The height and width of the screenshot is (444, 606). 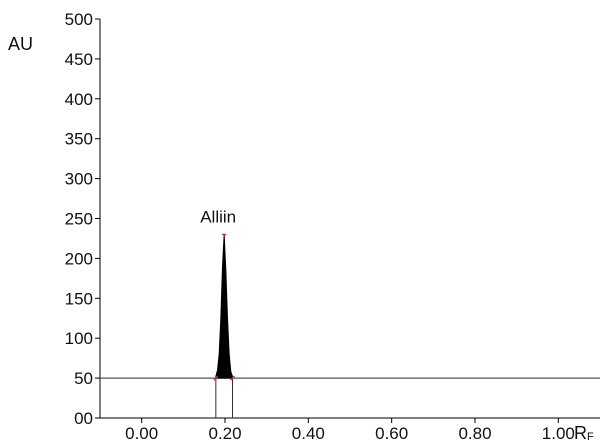 What do you see at coordinates (141, 433) in the screenshot?
I see `x-tick-label: 0.00` at bounding box center [141, 433].